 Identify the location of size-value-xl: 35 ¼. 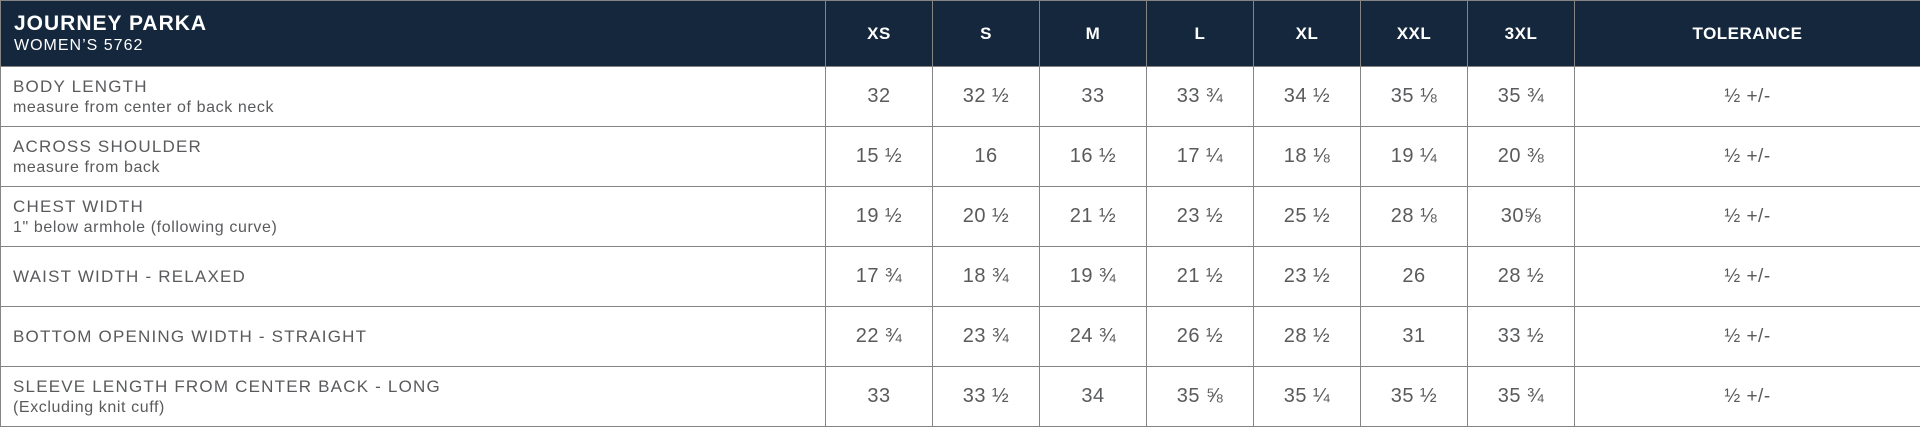
(1307, 396).